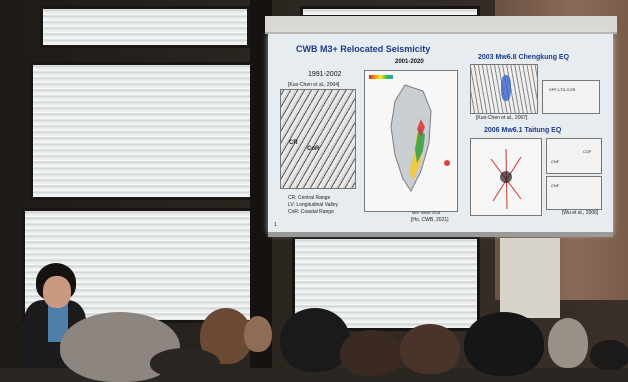 Image resolution: width=628 pixels, height=382 pixels. Describe the element at coordinates (420, 138) in the screenshot. I see `taiwan-shape` at that location.